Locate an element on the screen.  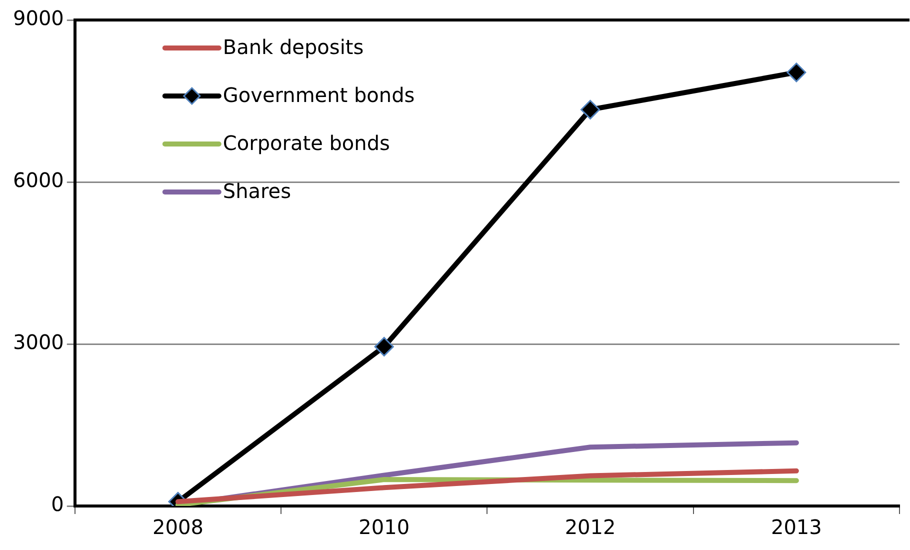
x-tick-label: 2008 is located at coordinates (178, 527).